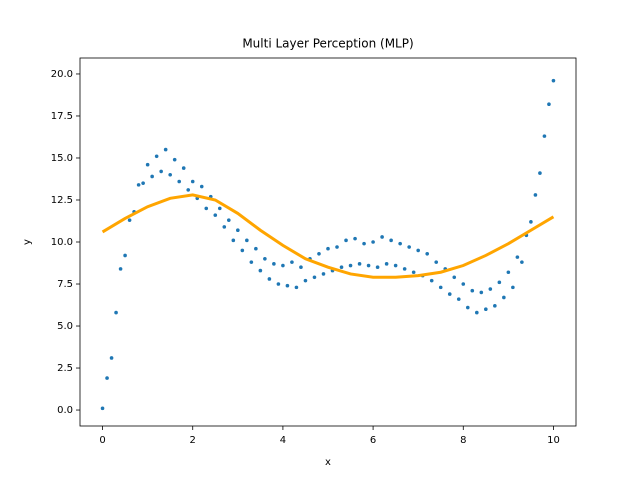  What do you see at coordinates (65, 410) in the screenshot?
I see `y-tick-label: 0.0` at bounding box center [65, 410].